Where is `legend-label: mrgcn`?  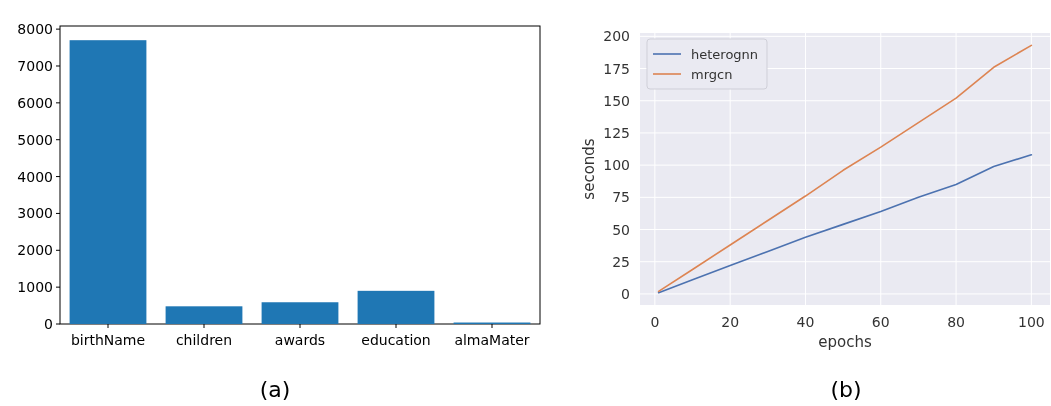
legend-label: mrgcn is located at coordinates (712, 74).